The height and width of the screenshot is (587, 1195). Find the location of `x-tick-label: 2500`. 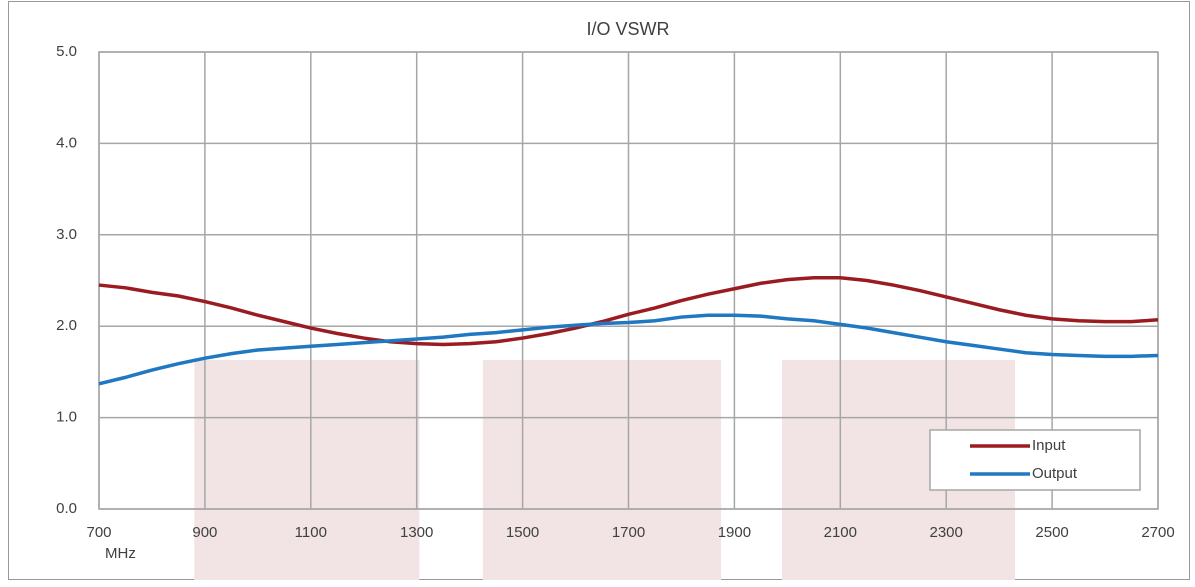

x-tick-label: 2500 is located at coordinates (1051, 532).